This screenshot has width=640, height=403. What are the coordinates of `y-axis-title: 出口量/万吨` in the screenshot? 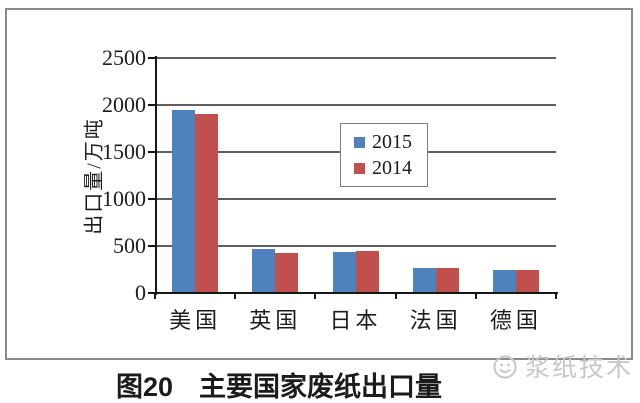 It's located at (94, 176).